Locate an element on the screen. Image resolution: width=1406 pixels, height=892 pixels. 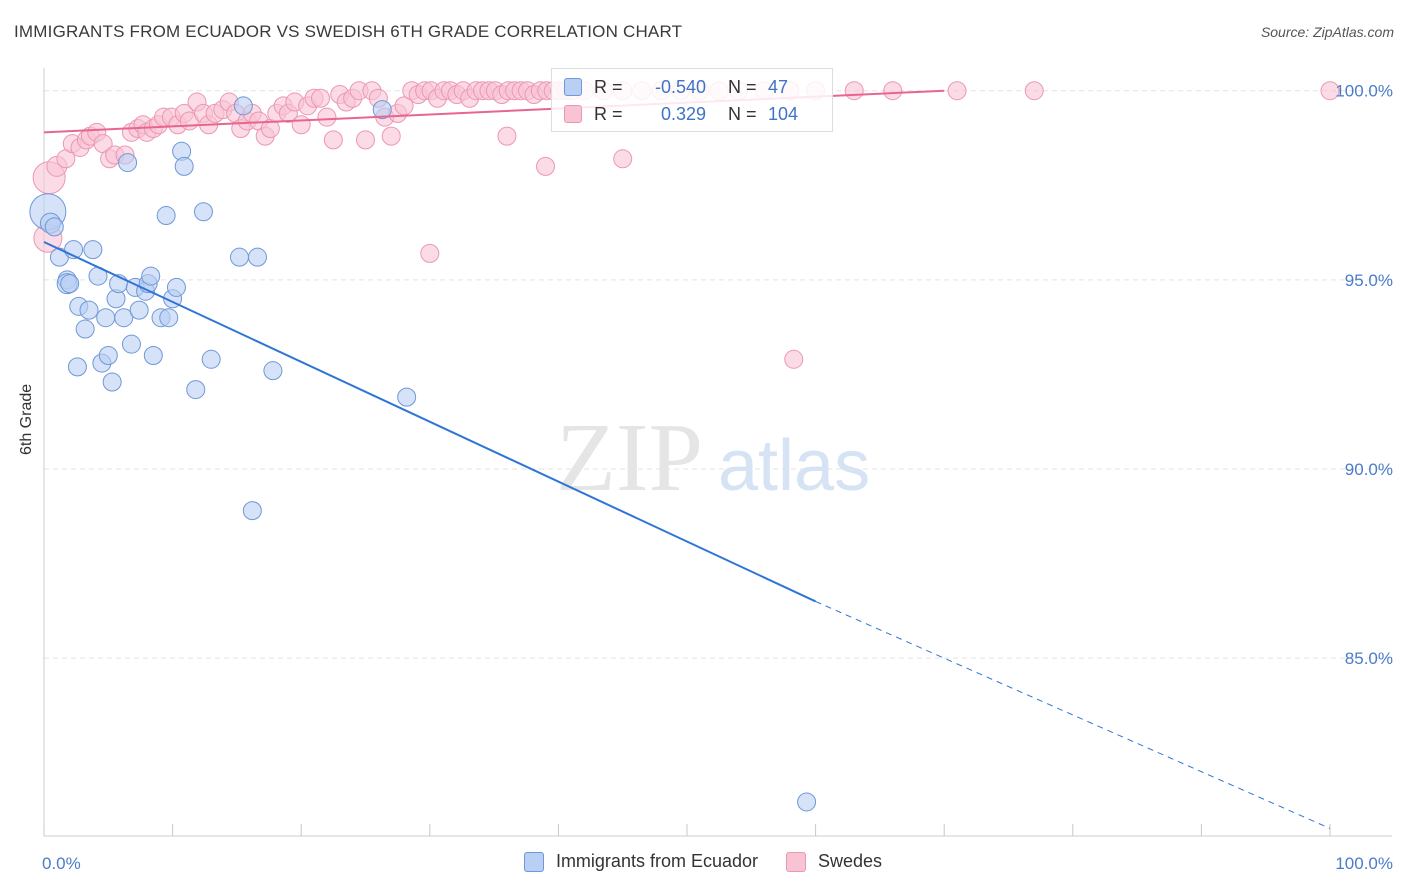
y-tick-label: 90.0% is located at coordinates (1369, 469).